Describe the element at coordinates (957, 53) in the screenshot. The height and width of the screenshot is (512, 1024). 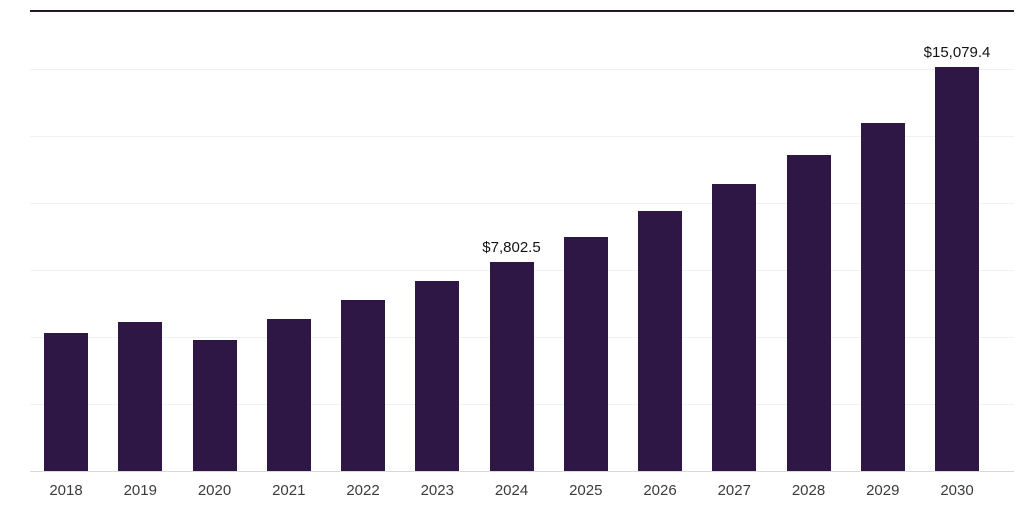
I see `data-label-2030: $15,079.4` at that location.